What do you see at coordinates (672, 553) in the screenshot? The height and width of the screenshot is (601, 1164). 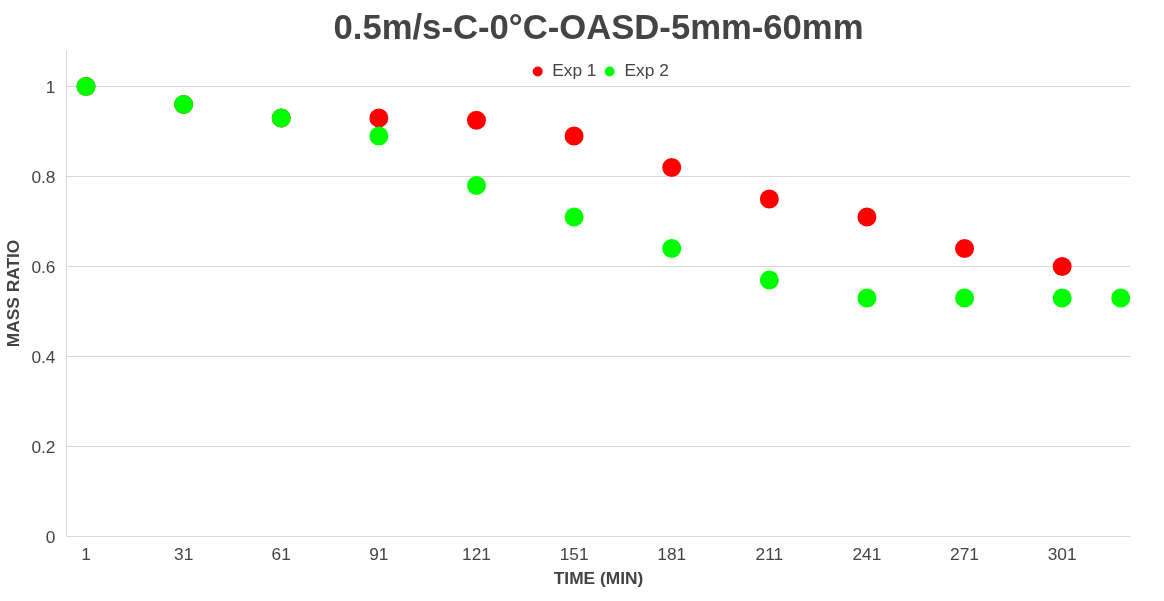 I see `x-tick-label: 181` at bounding box center [672, 553].